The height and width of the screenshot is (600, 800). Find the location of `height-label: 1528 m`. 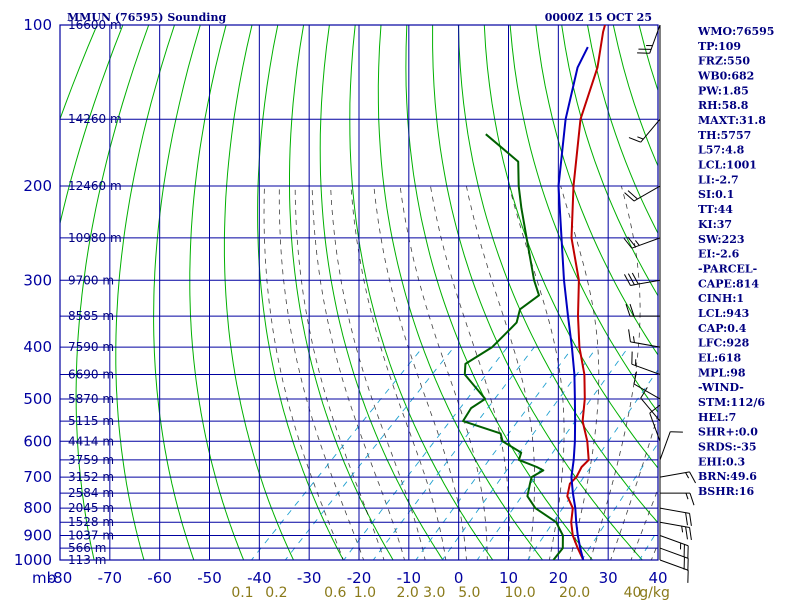

height-label: 1528 m is located at coordinates (91, 522).